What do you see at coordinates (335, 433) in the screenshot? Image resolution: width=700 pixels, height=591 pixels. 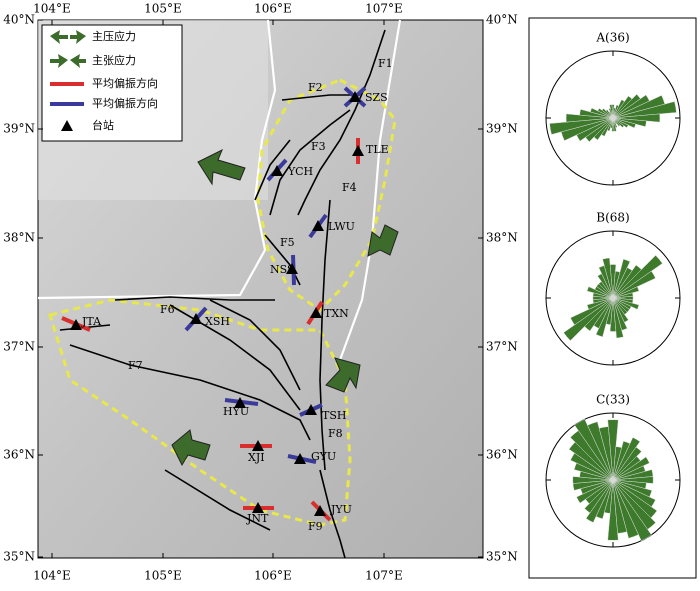 I see `fault-label: F8` at bounding box center [335, 433].